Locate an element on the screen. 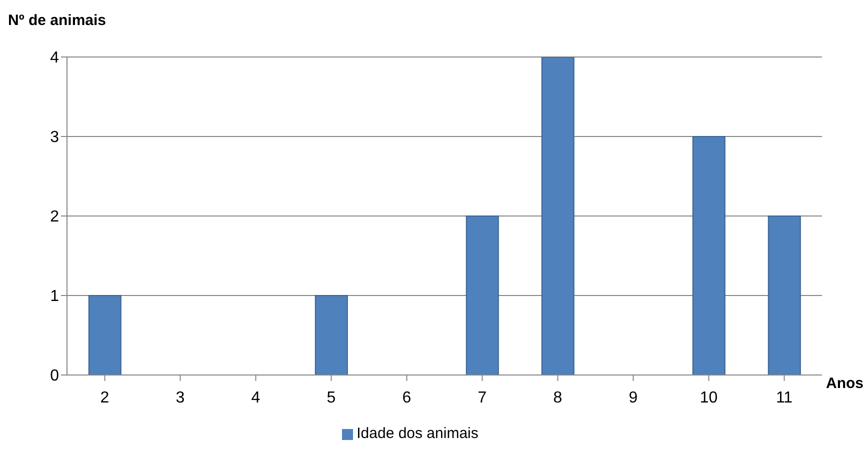 The height and width of the screenshot is (470, 868). x-axis-title: Anos is located at coordinates (845, 383).